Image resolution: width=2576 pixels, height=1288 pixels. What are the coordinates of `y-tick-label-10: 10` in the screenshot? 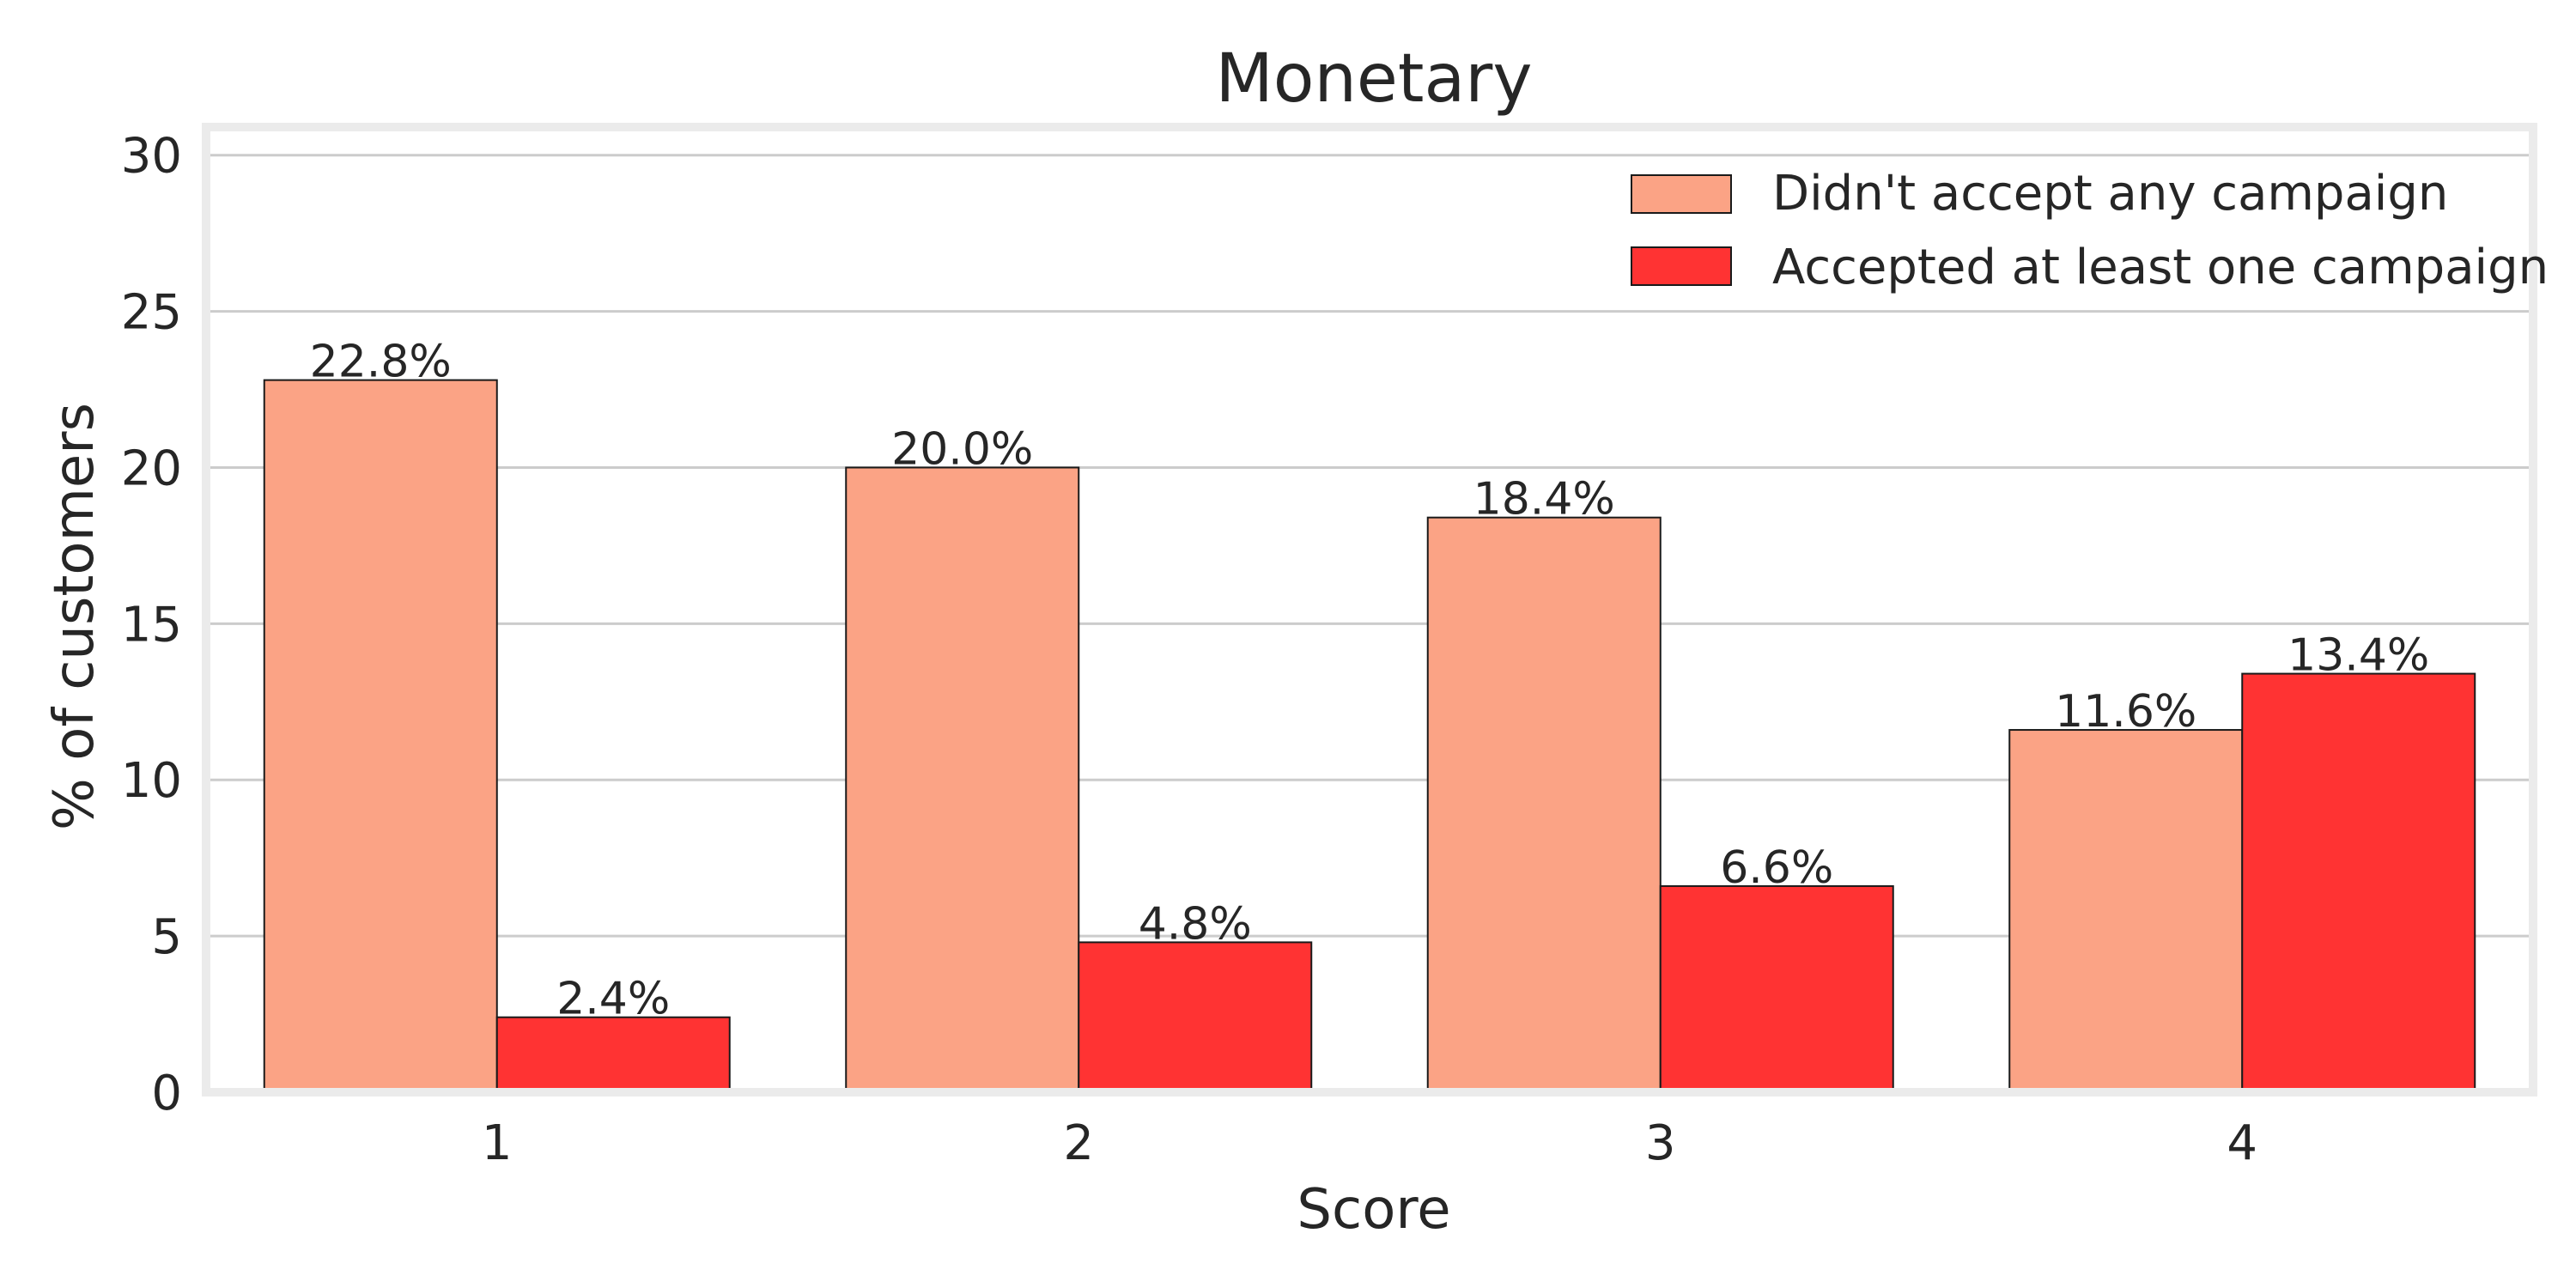 It's located at (151, 781).